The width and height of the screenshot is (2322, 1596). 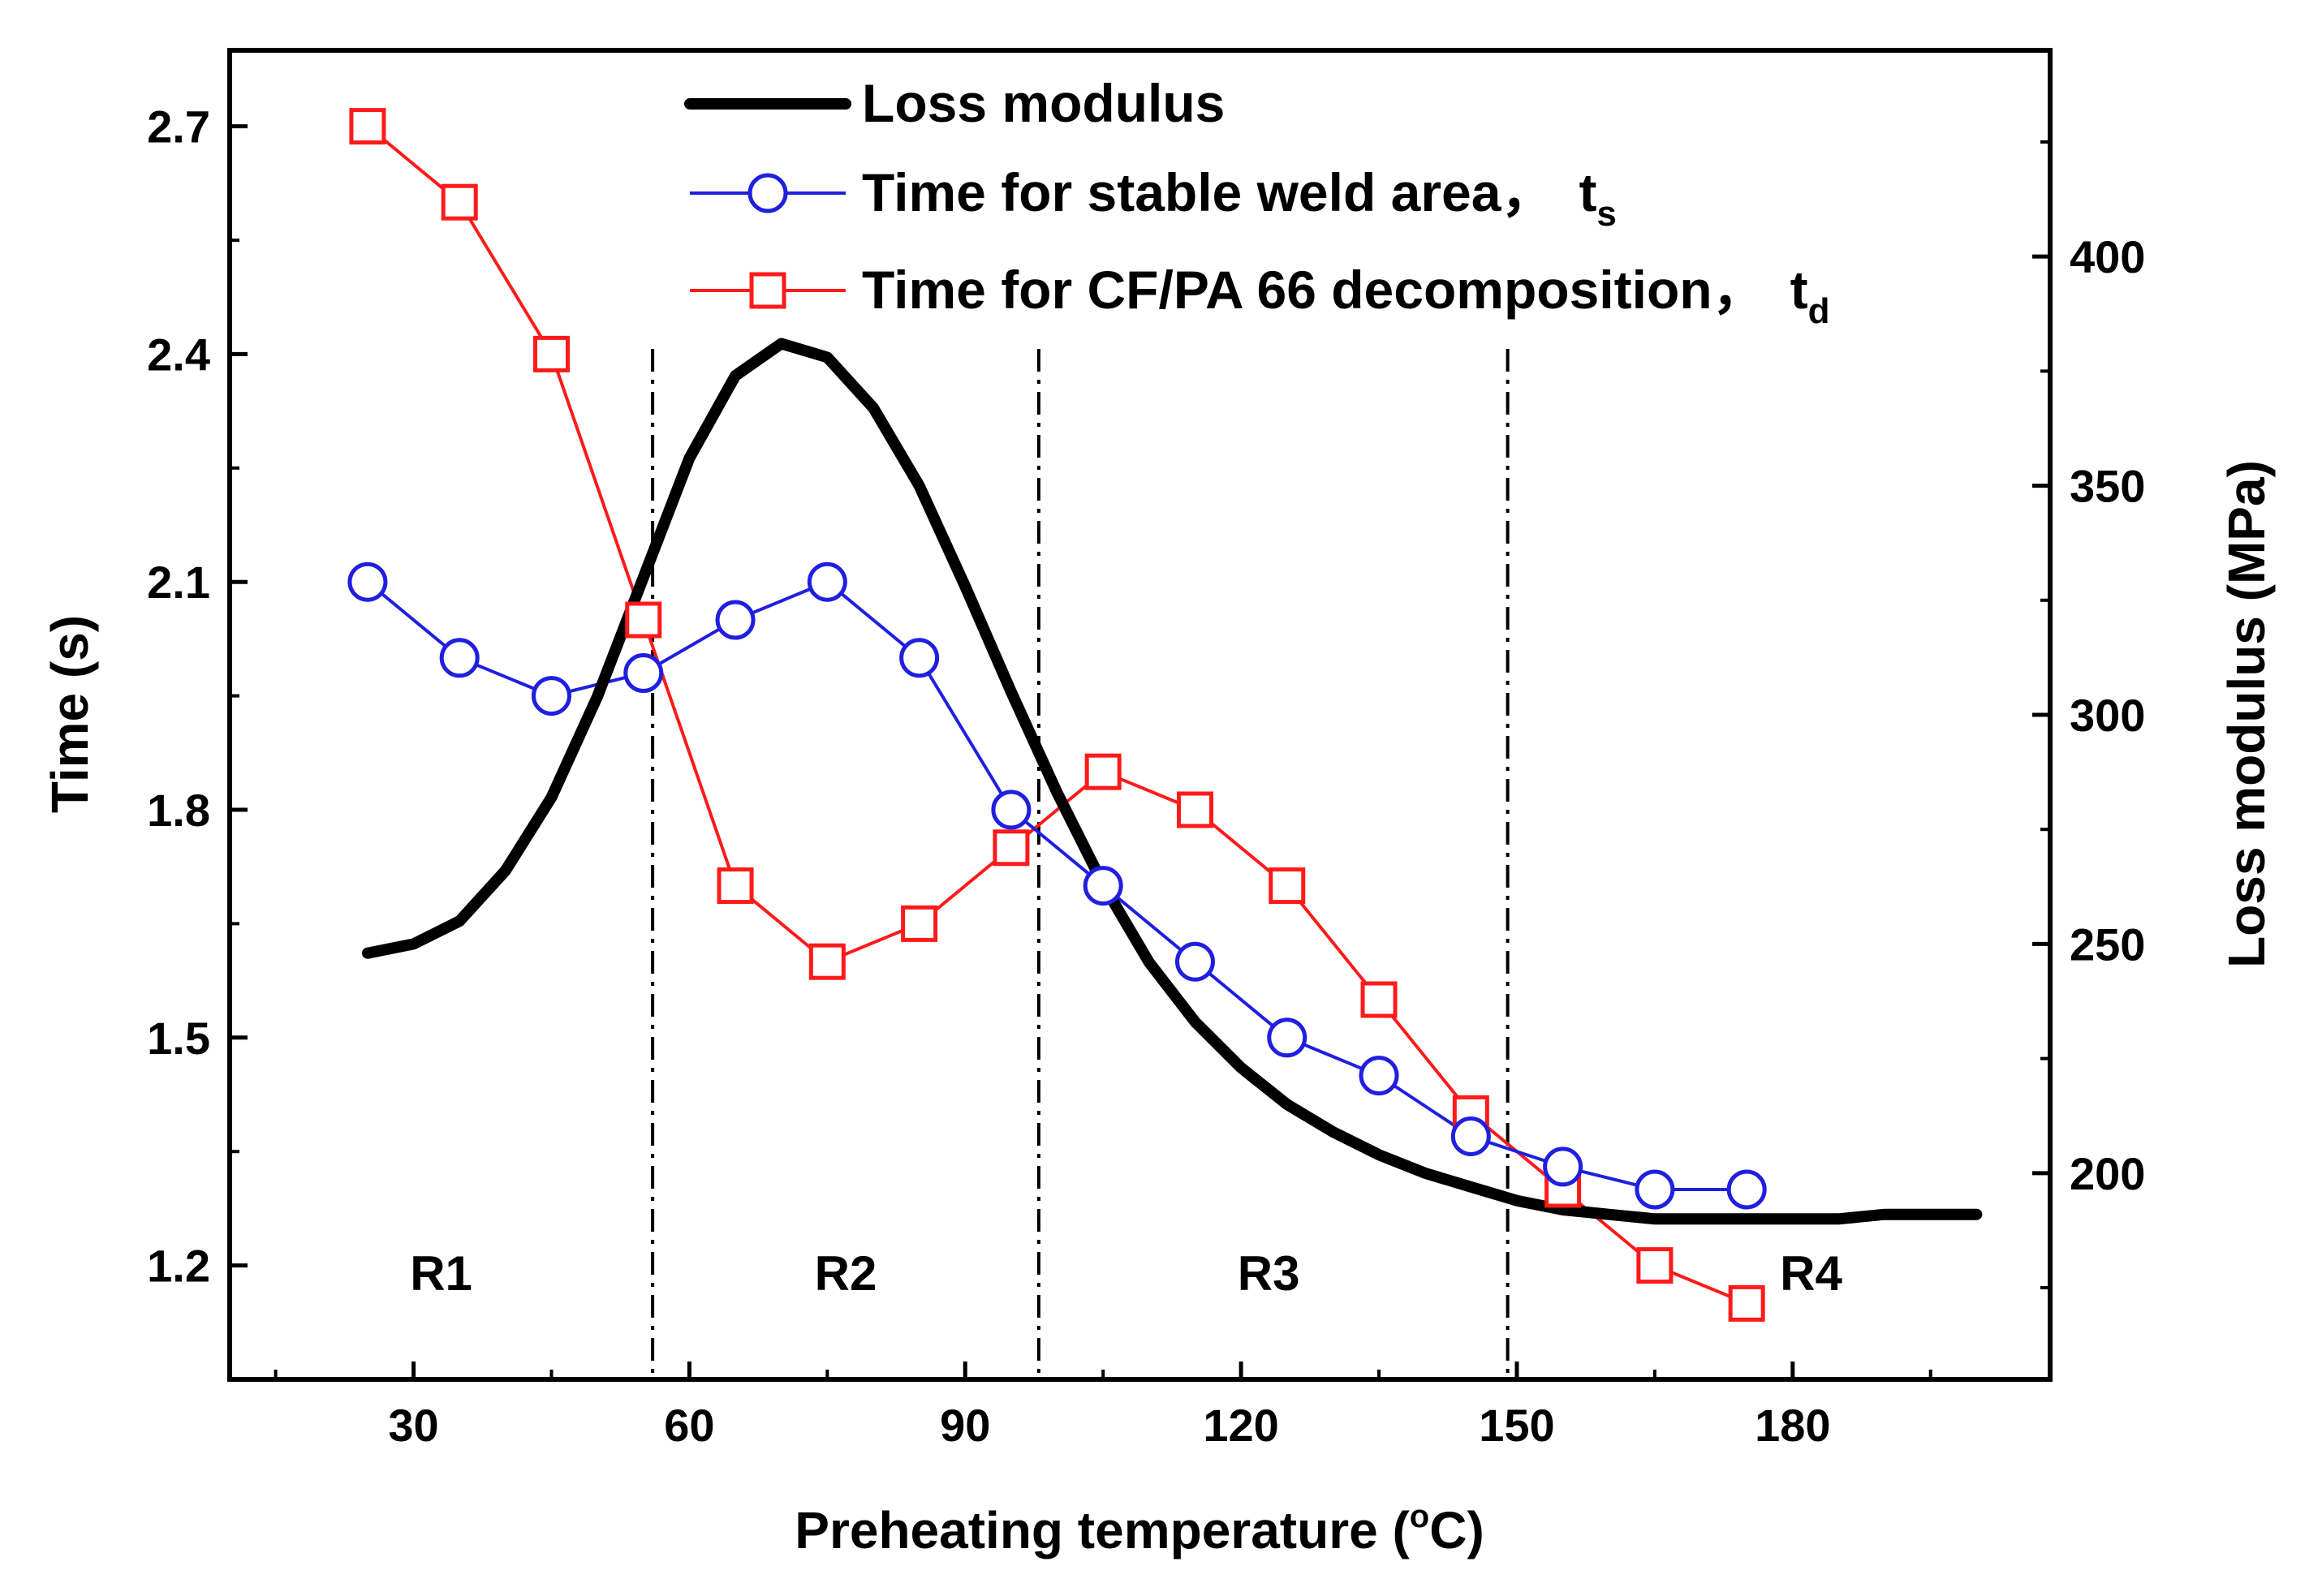 What do you see at coordinates (178, 1038) in the screenshot?
I see `y-left-tick-label: 1.5` at bounding box center [178, 1038].